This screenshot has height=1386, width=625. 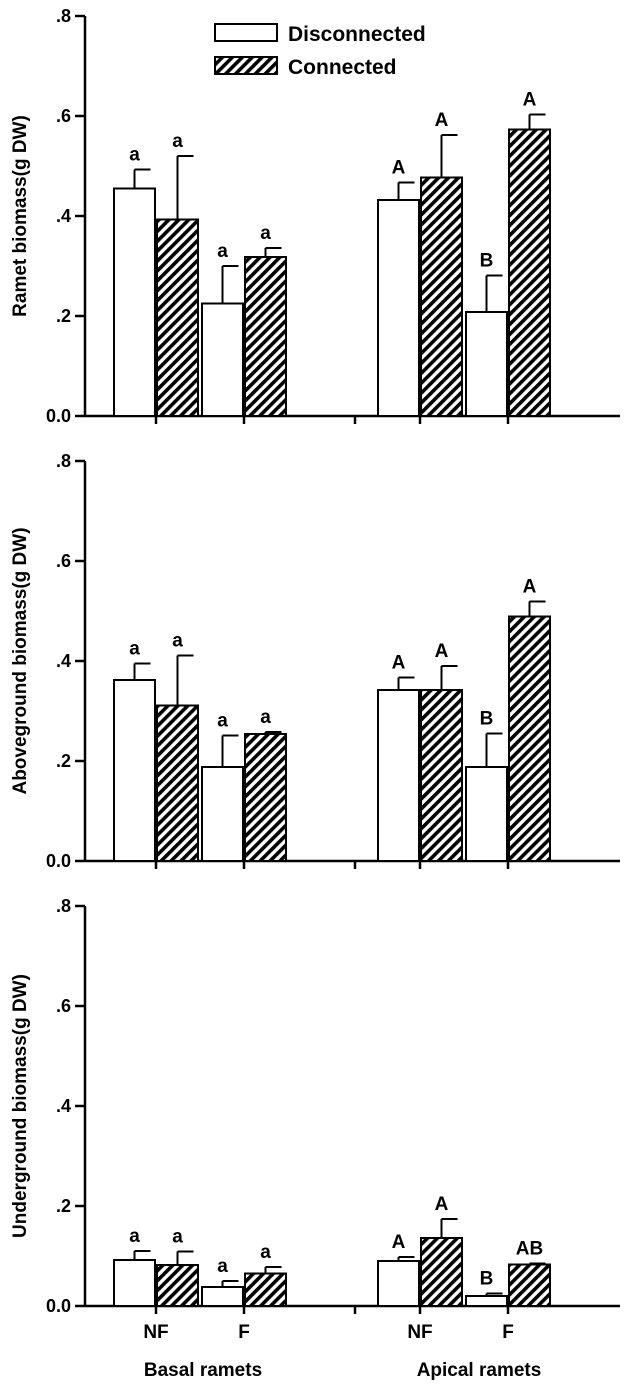 What do you see at coordinates (357, 34) in the screenshot?
I see `legend-label: Disconnected` at bounding box center [357, 34].